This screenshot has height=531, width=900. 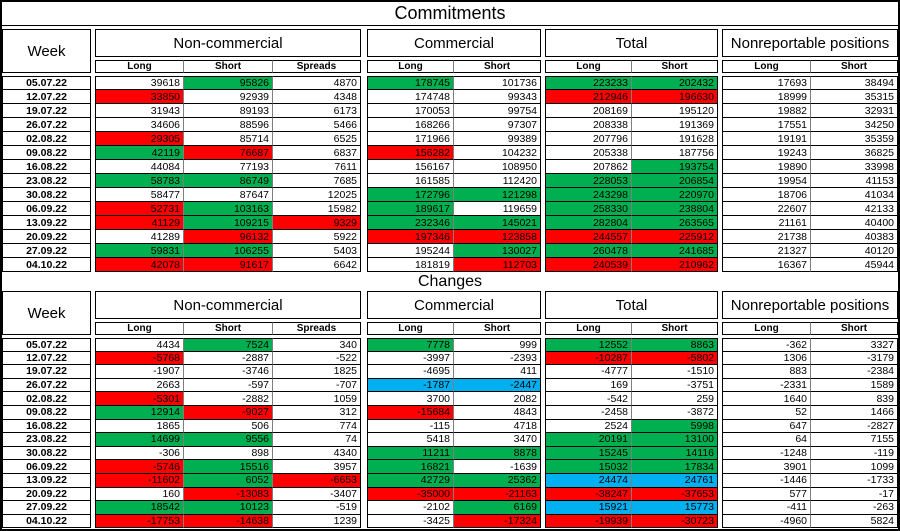 What do you see at coordinates (410, 139) in the screenshot?
I see `table-cell: 171966` at bounding box center [410, 139].